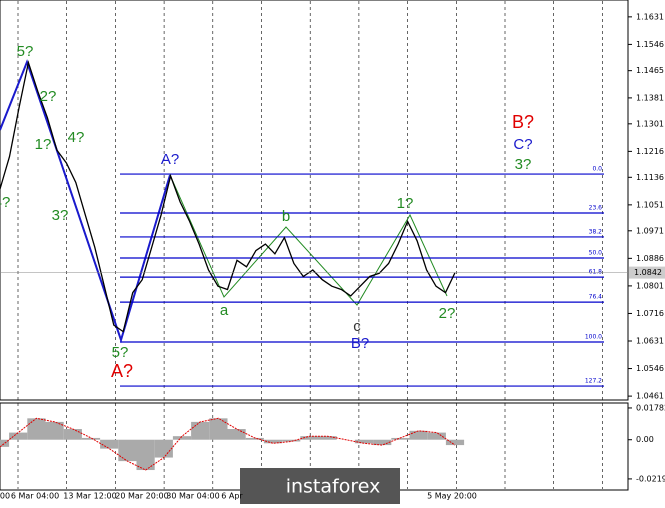 This screenshot has width=665, height=508. Describe the element at coordinates (593, 336) in the screenshot. I see `fib-label: 100.0` at that location.